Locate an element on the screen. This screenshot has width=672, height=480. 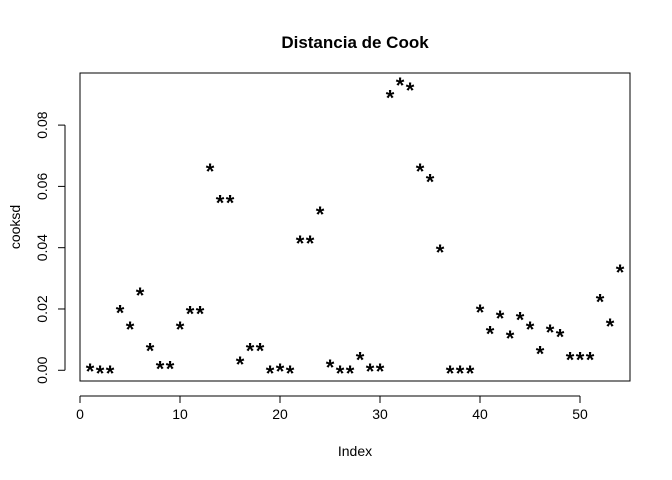
y-axis-label: cooksd is located at coordinates (15, 227).